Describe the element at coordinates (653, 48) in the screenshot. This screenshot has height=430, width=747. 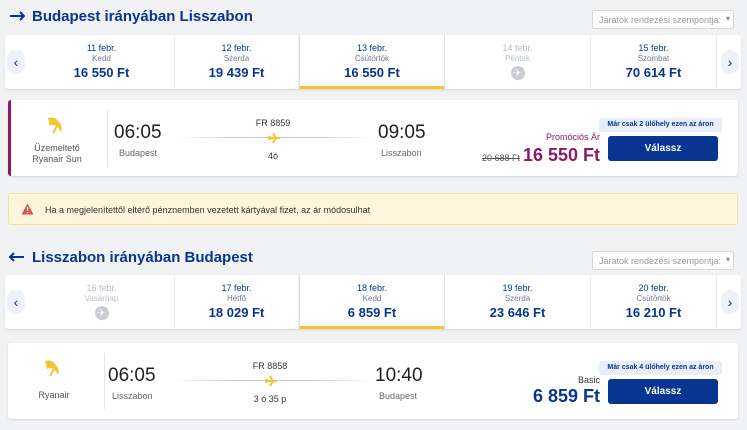
I see `date-label: 15 febr.` at that location.